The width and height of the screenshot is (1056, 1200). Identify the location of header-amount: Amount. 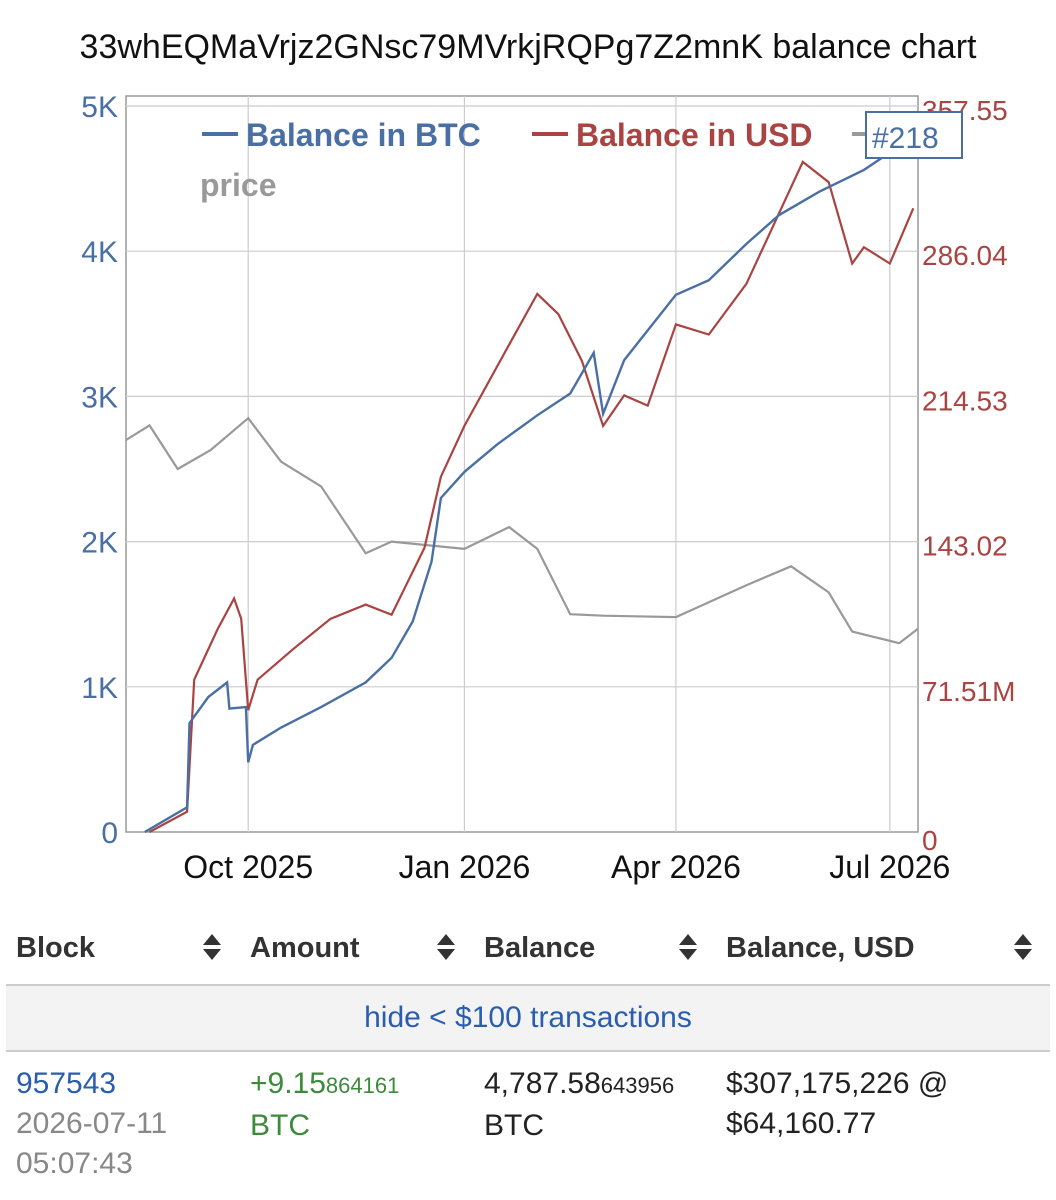
(305, 948).